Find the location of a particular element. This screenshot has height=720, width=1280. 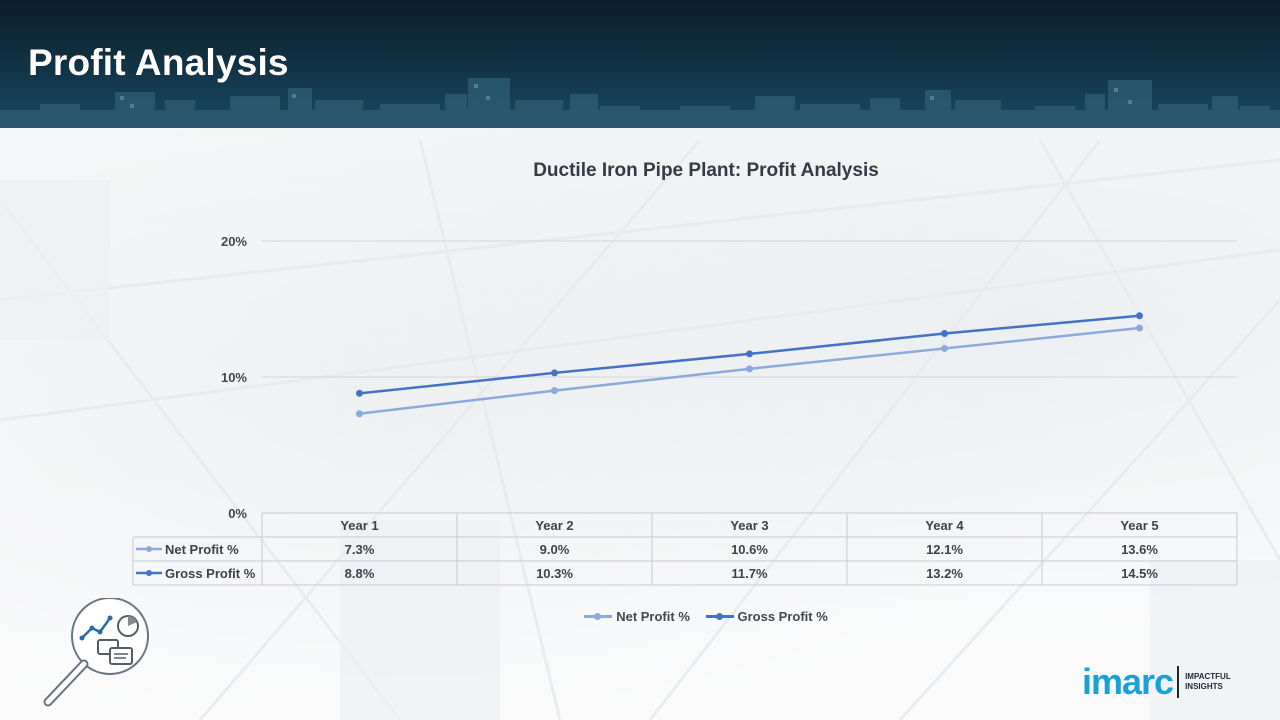

legend-label-gross: Gross Profit % is located at coordinates (782, 616).